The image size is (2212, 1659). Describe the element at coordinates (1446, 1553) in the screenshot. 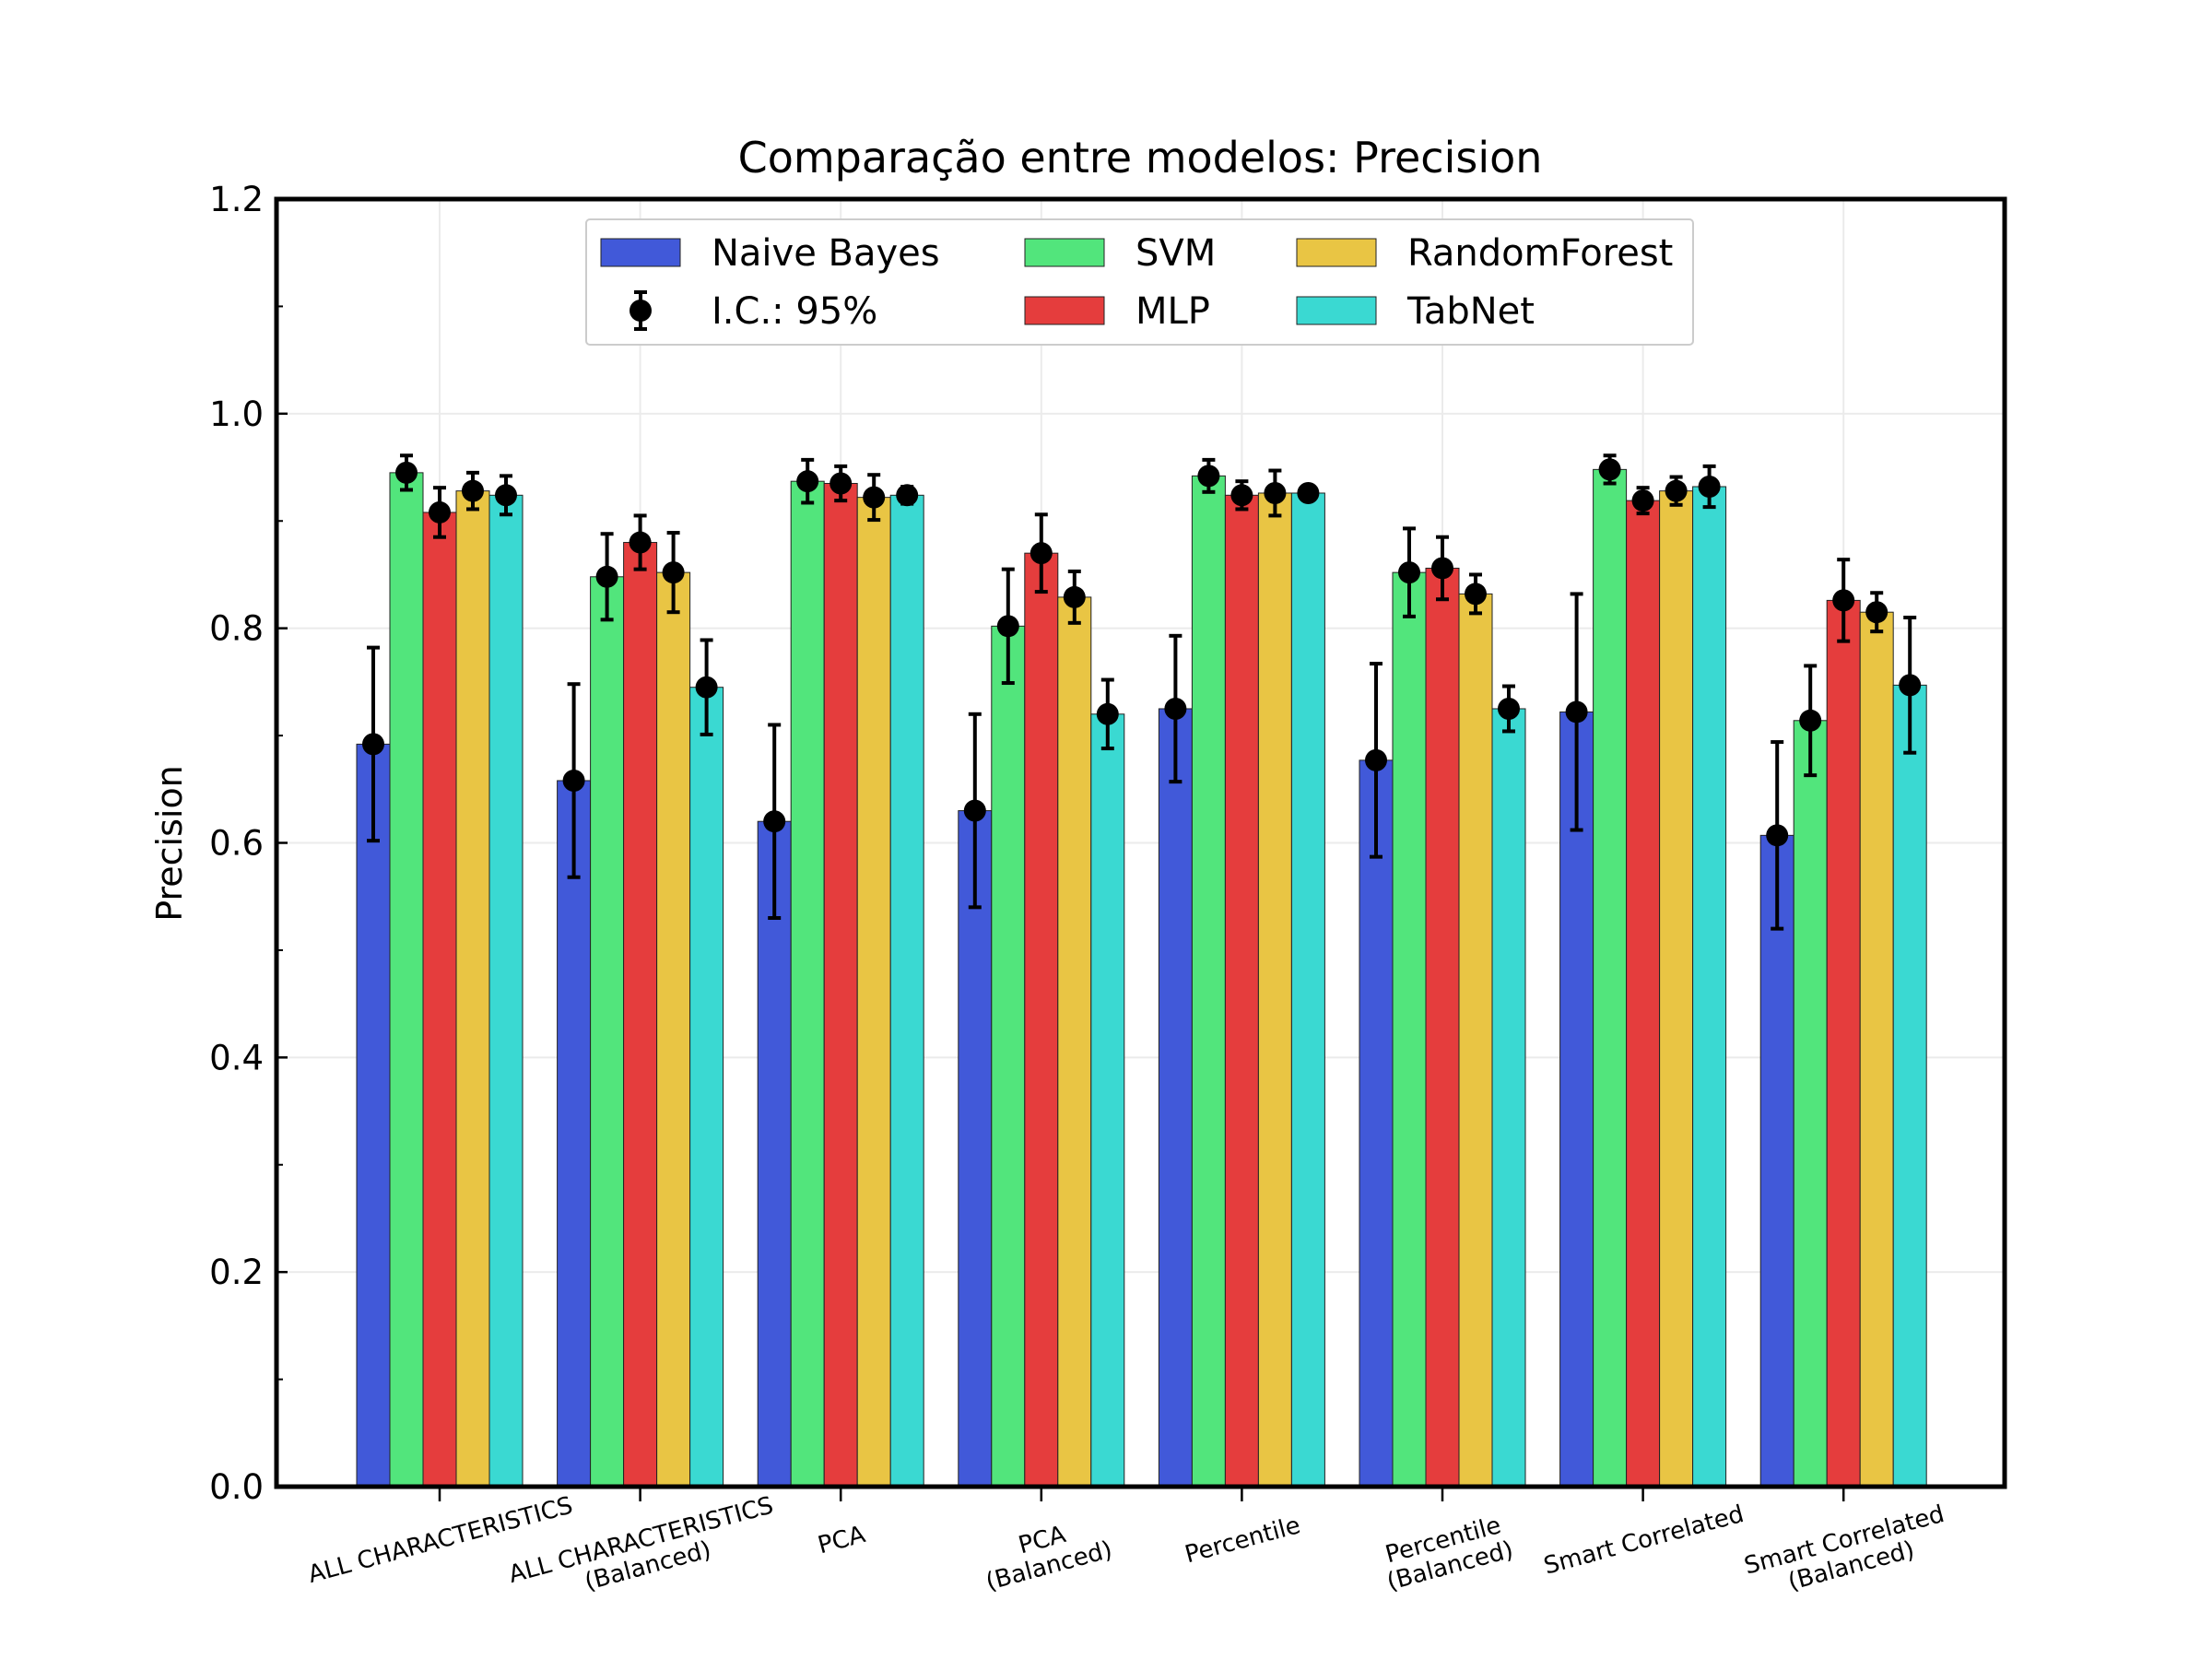

I see `x-tick-label: Percentile(Balanced)` at that location.